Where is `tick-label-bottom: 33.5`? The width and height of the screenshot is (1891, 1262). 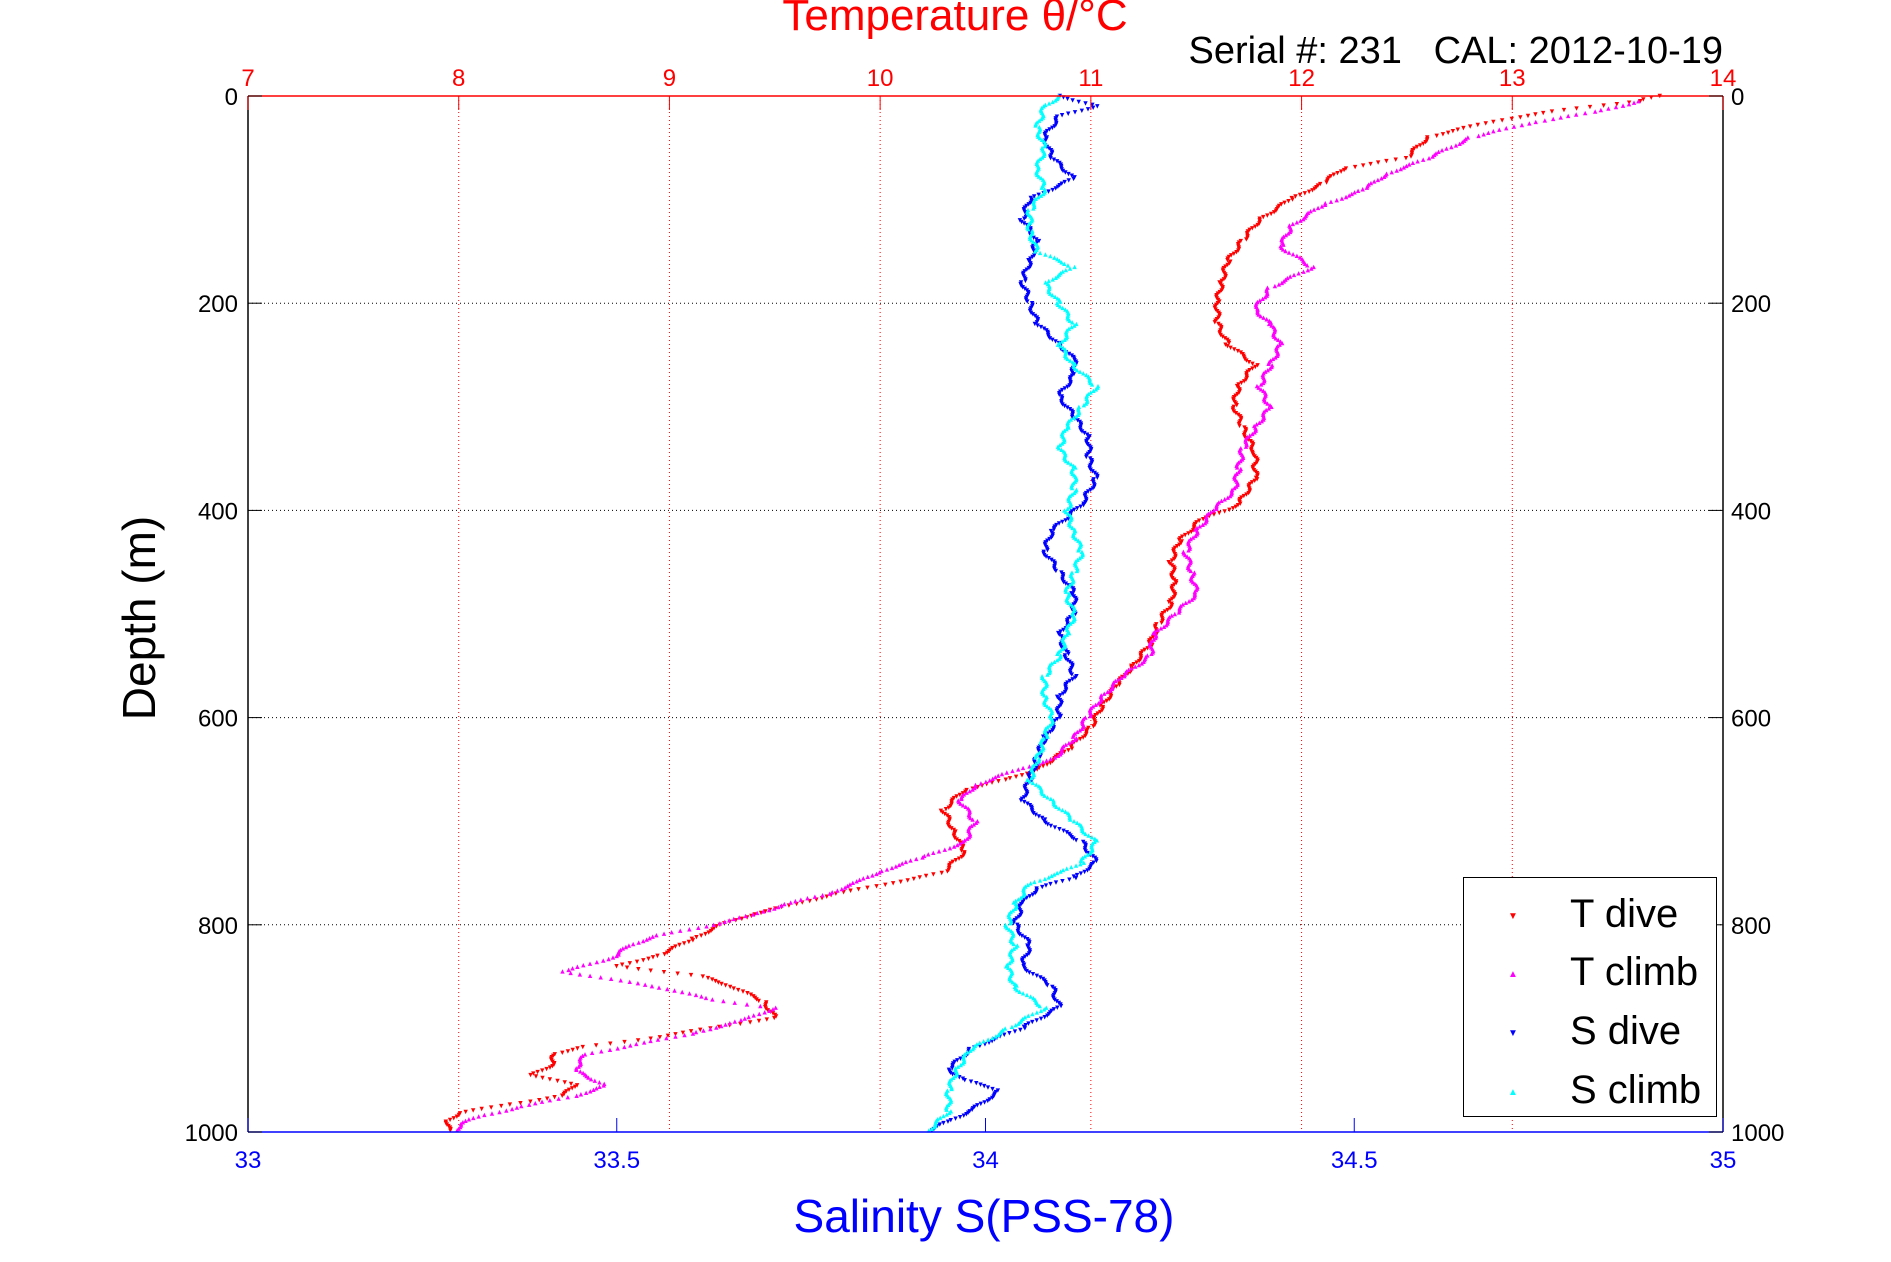 tick-label-bottom: 33.5 is located at coordinates (616, 1160).